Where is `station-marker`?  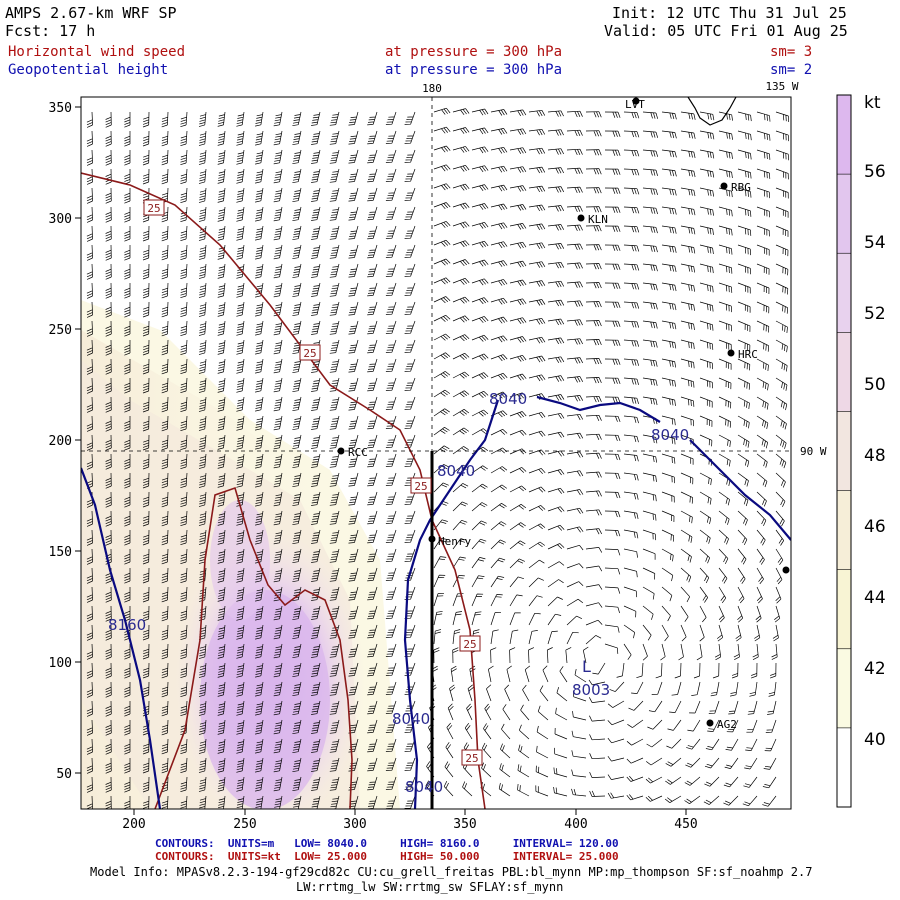 station-marker is located at coordinates (636, 101).